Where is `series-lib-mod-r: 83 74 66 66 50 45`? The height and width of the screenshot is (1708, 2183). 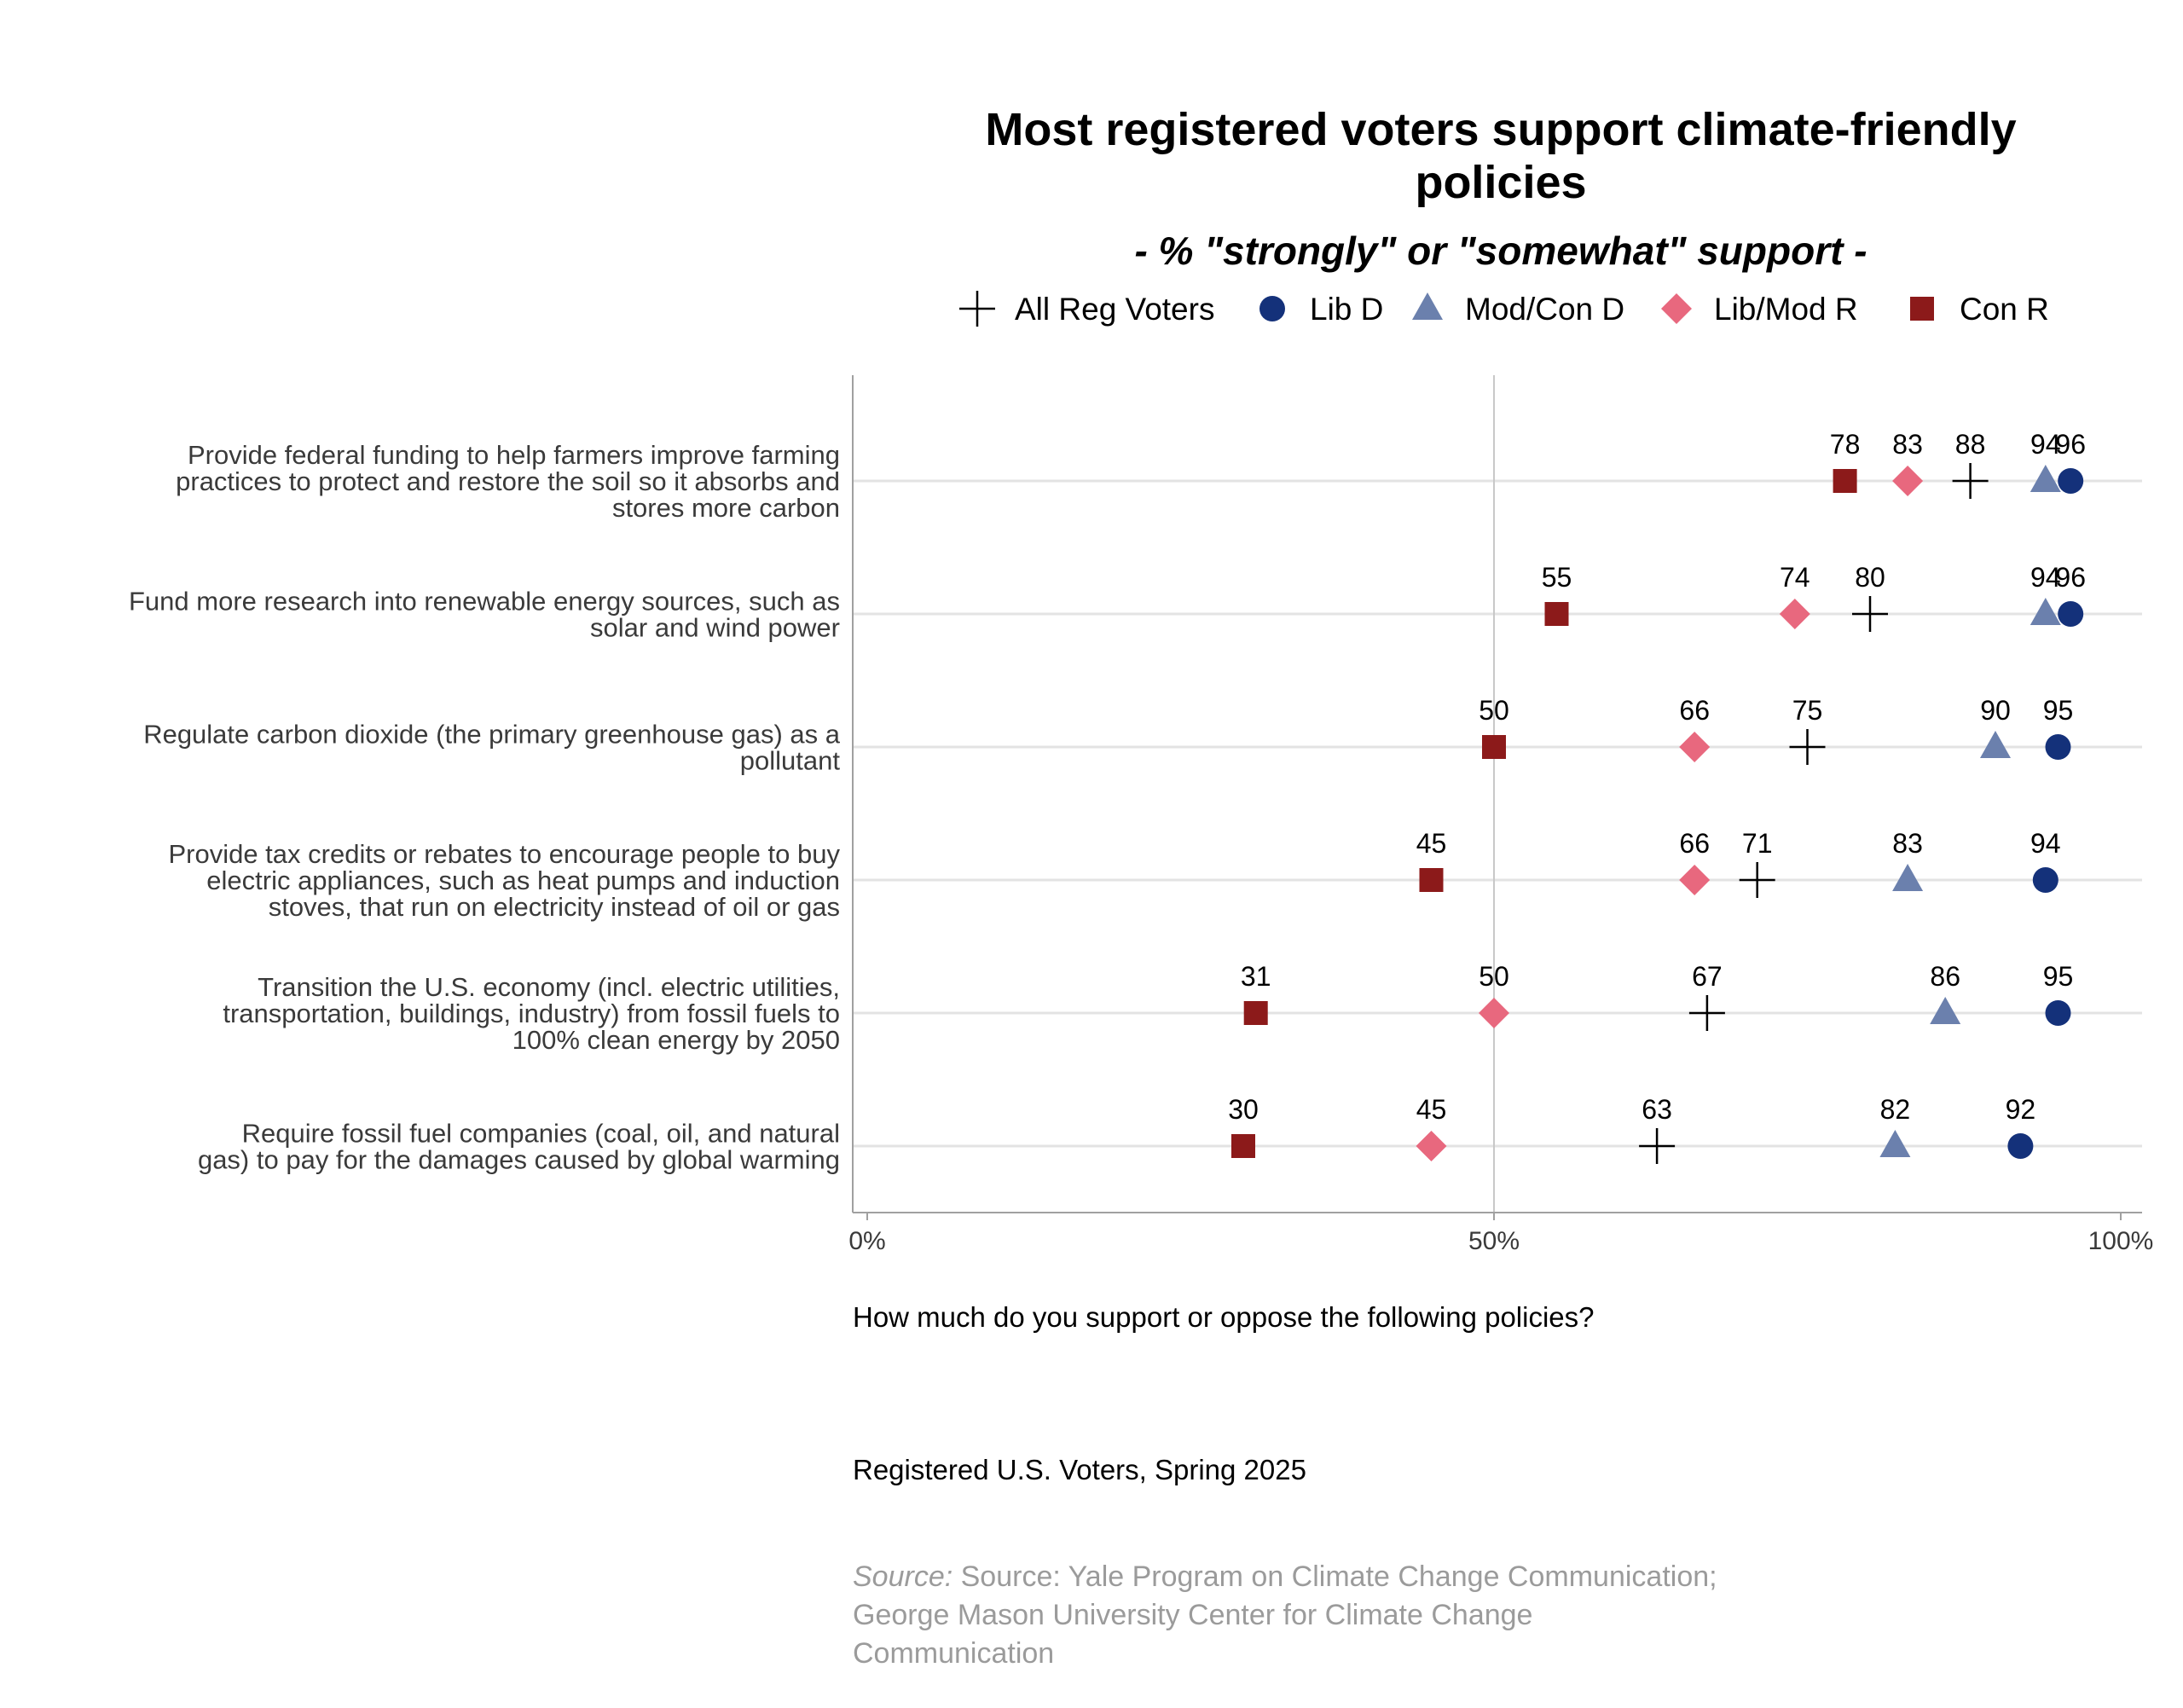 series-lib-mod-r: 83 74 66 66 50 45 is located at coordinates (1670, 795).